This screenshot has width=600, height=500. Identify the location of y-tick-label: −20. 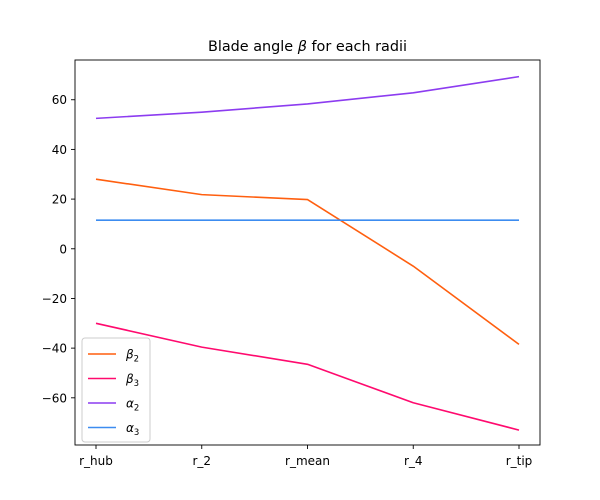
(54, 299).